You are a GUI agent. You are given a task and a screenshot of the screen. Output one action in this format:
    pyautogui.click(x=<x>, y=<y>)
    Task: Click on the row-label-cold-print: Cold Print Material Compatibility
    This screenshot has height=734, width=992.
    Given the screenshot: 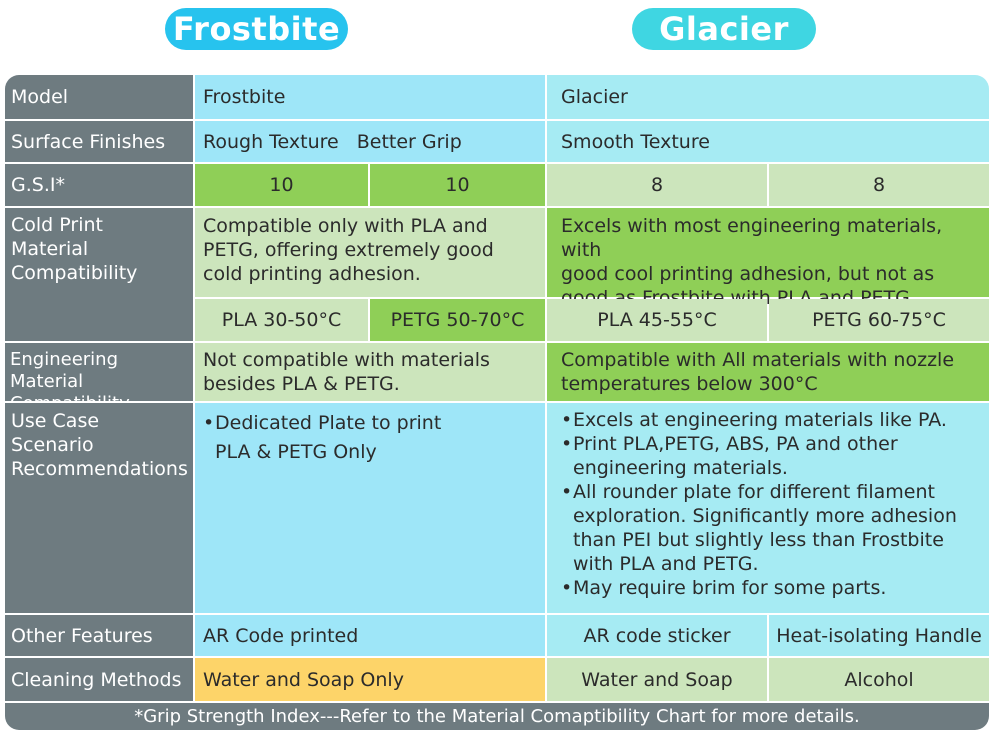 What is the action you would take?
    pyautogui.click(x=99, y=274)
    